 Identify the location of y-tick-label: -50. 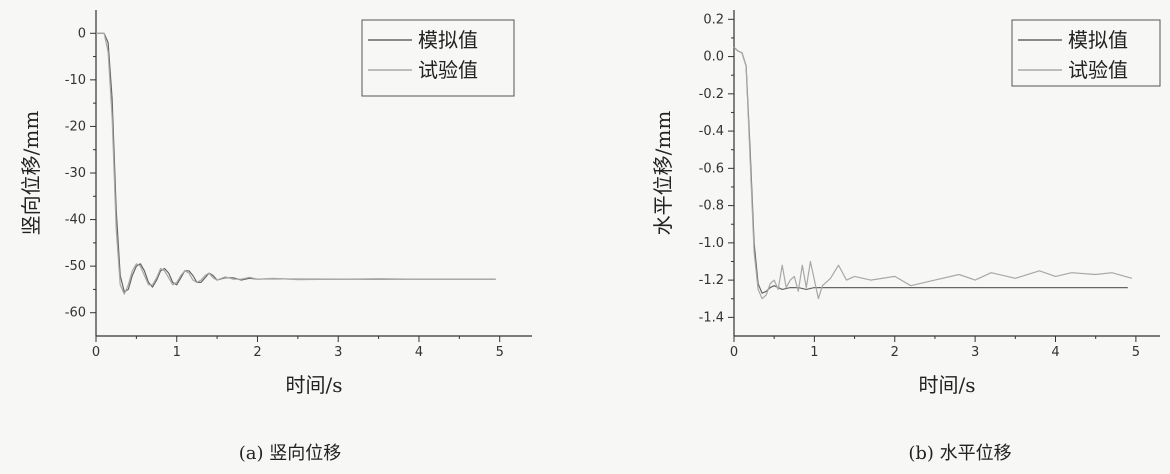
(75, 266).